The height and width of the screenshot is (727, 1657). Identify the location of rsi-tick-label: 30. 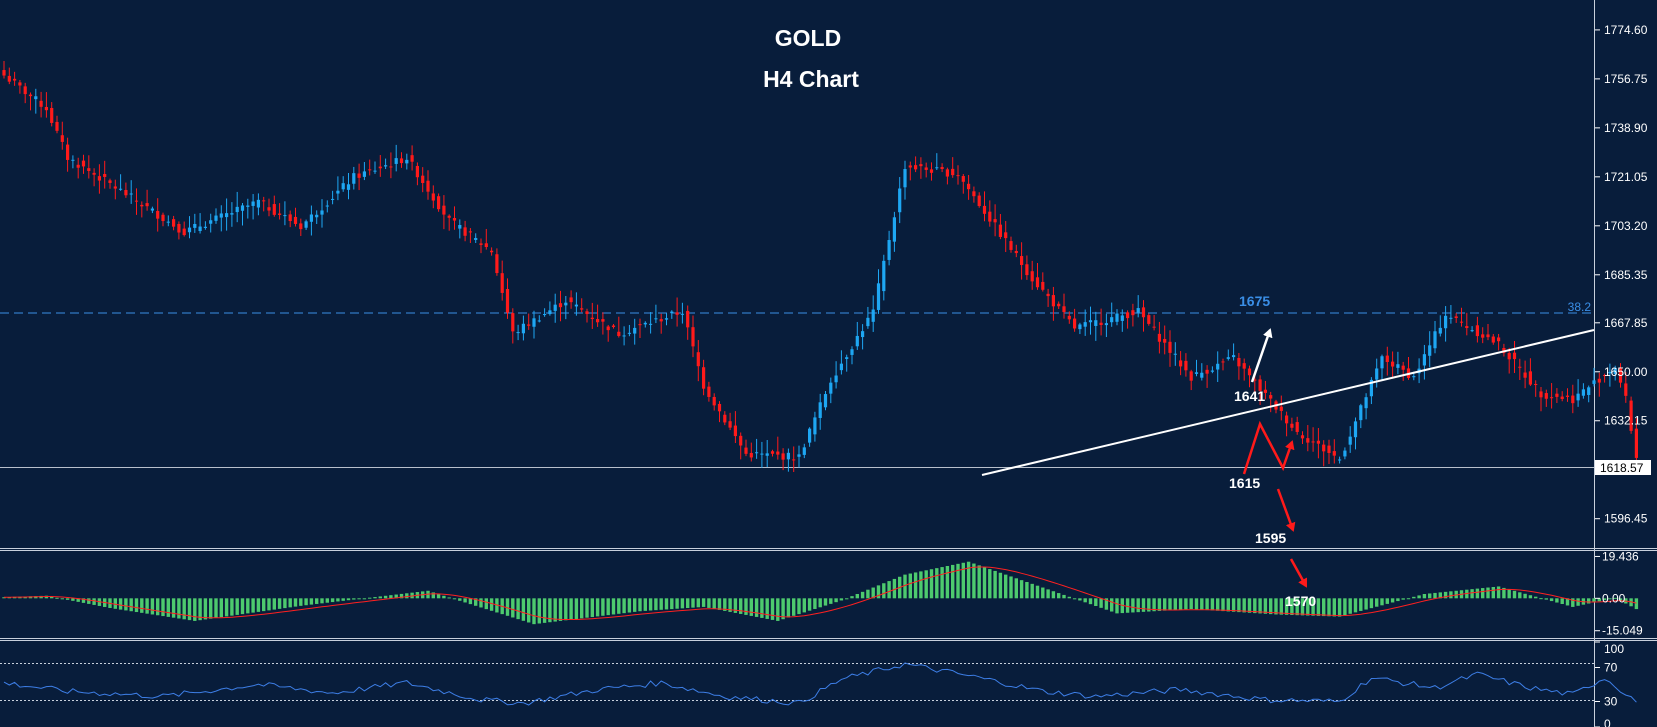
(1611, 702).